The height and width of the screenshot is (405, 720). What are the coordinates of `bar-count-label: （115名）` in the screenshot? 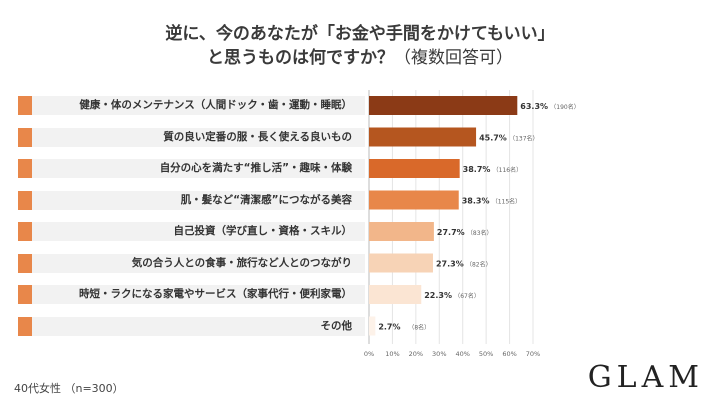 It's located at (506, 202).